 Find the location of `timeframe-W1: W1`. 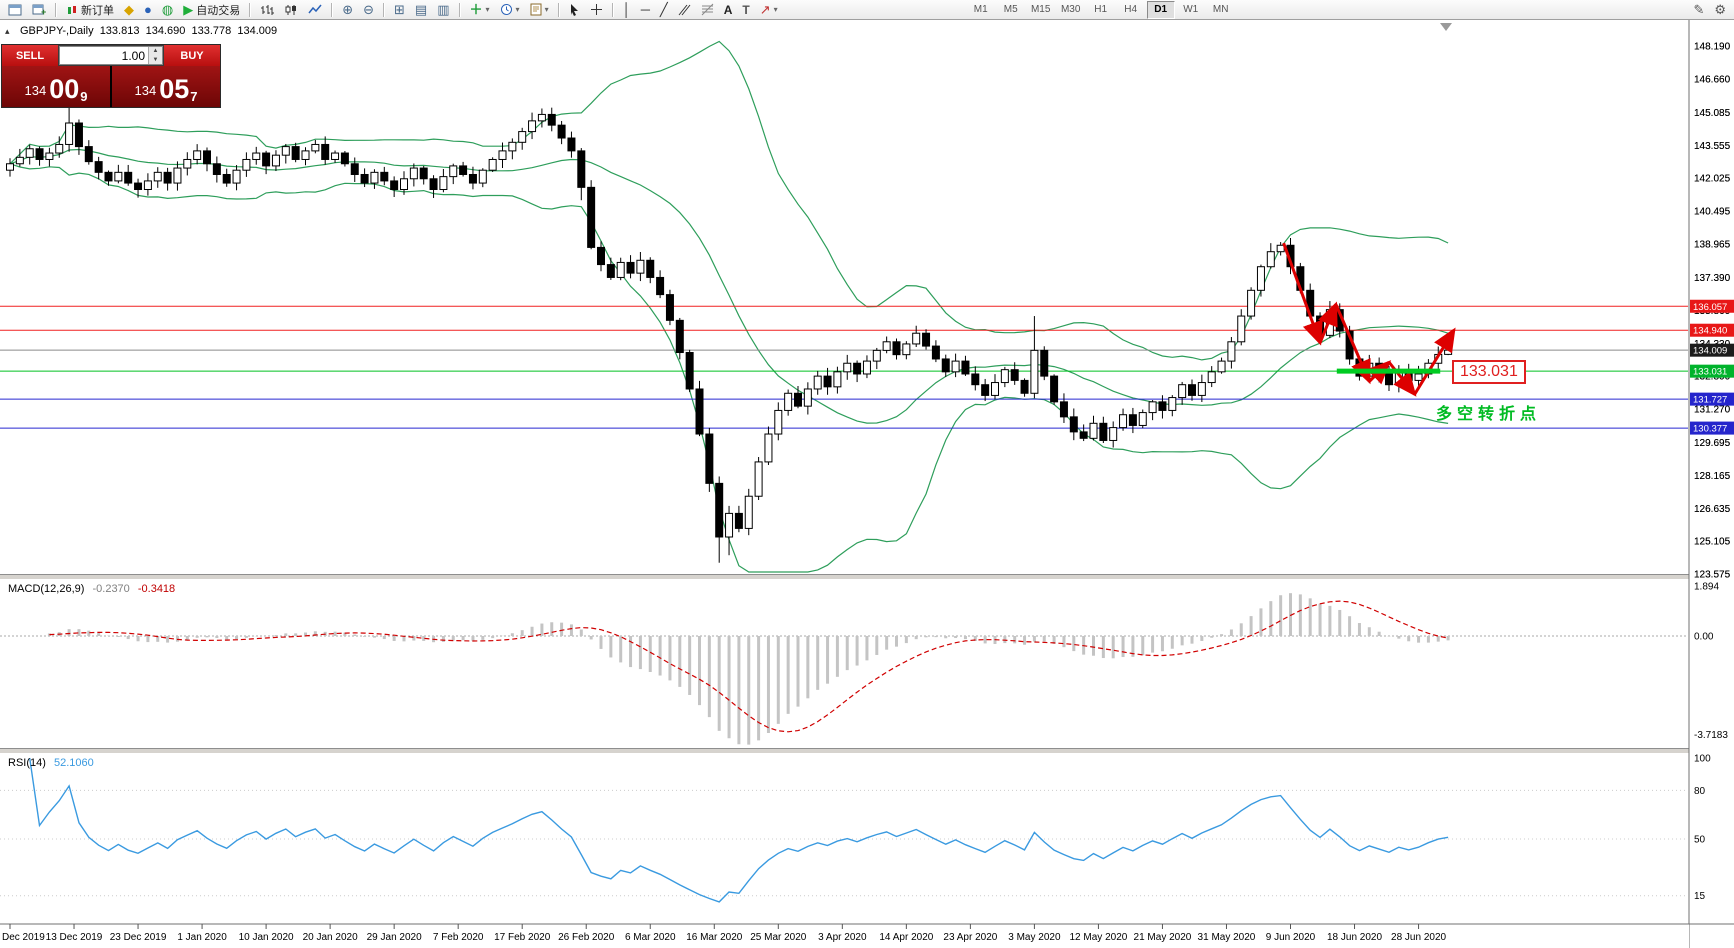

timeframe-W1: W1 is located at coordinates (1191, 9).